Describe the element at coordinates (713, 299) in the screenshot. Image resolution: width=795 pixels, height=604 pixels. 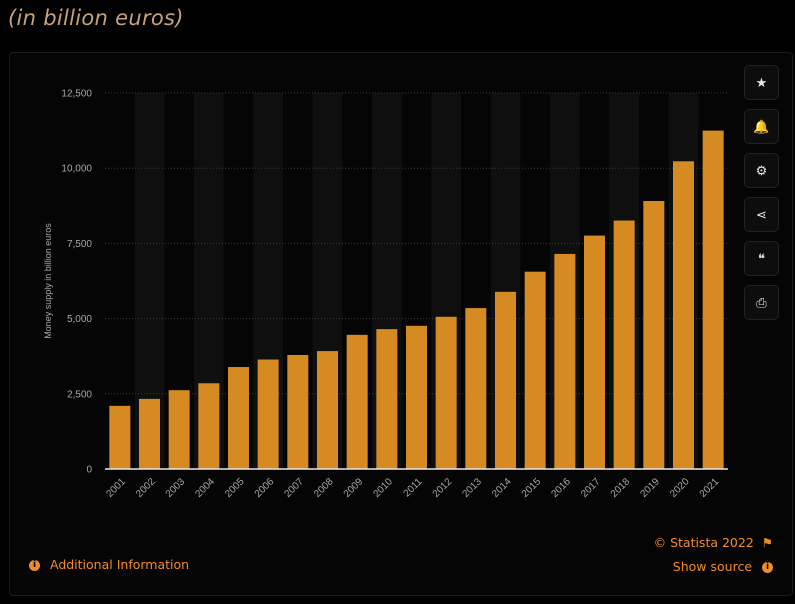
I see `bar-2021` at that location.